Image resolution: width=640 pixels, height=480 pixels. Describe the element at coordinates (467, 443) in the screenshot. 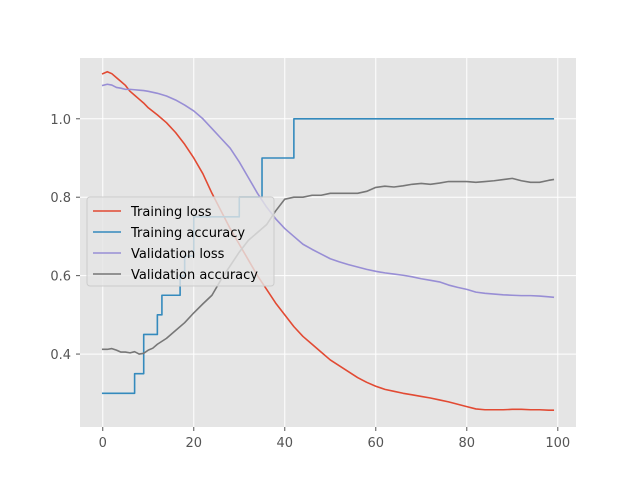

I see `x-tick-label: 80` at that location.